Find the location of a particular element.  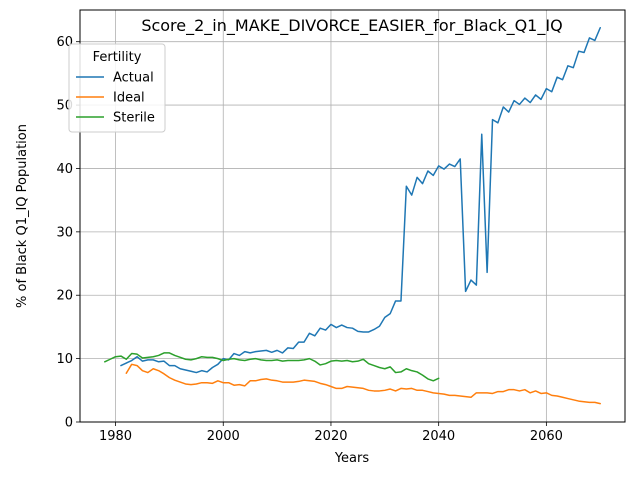

x-tick-label: 2000 is located at coordinates (223, 436).